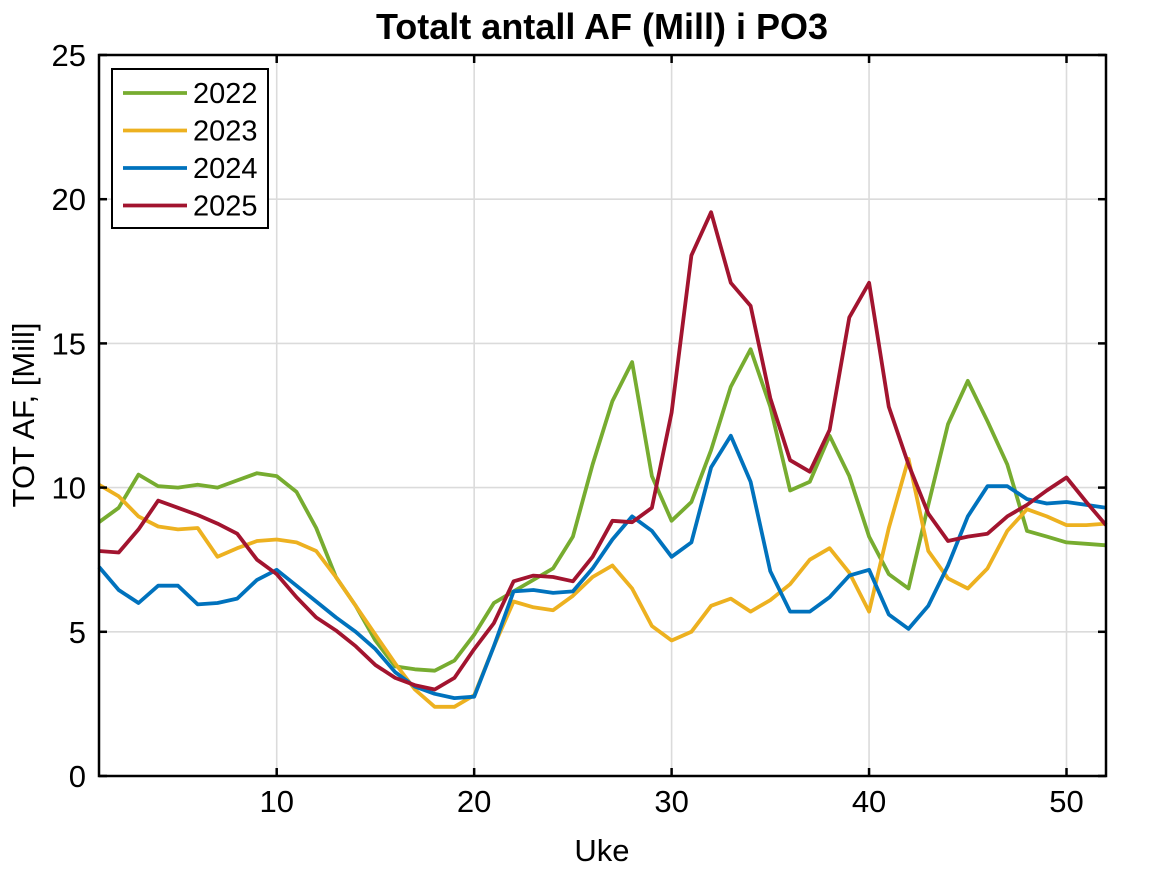  What do you see at coordinates (69, 488) in the screenshot?
I see `y-tick-label-10: 10` at bounding box center [69, 488].